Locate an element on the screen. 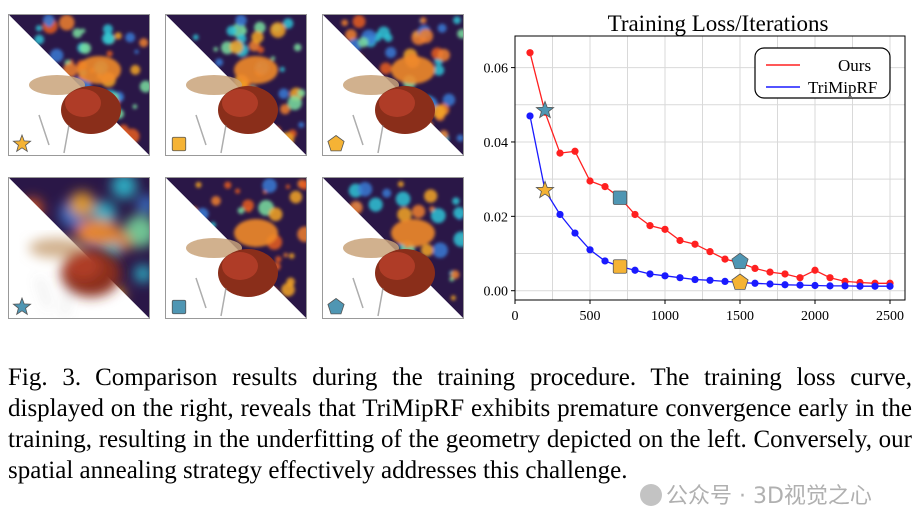 This screenshot has width=920, height=530. y-tick-label: 0.02 is located at coordinates (496, 217).